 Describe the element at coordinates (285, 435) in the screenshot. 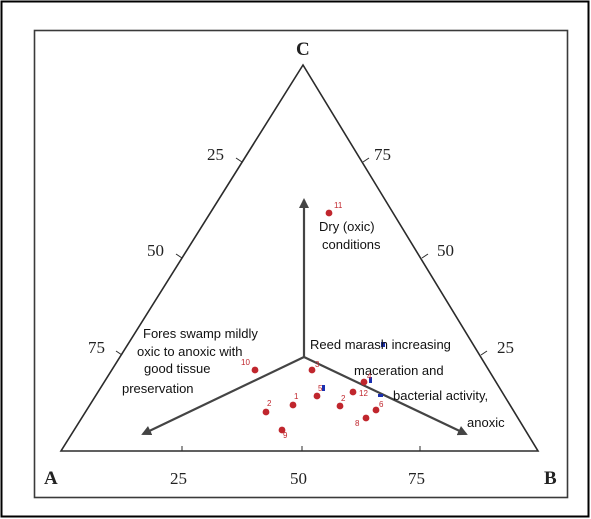

I see `sample-point-label: 9` at that location.